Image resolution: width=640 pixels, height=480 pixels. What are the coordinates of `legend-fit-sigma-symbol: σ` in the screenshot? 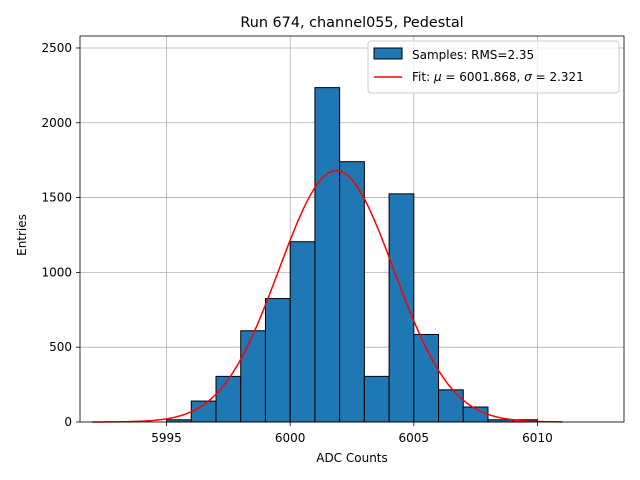 It's located at (528, 77).